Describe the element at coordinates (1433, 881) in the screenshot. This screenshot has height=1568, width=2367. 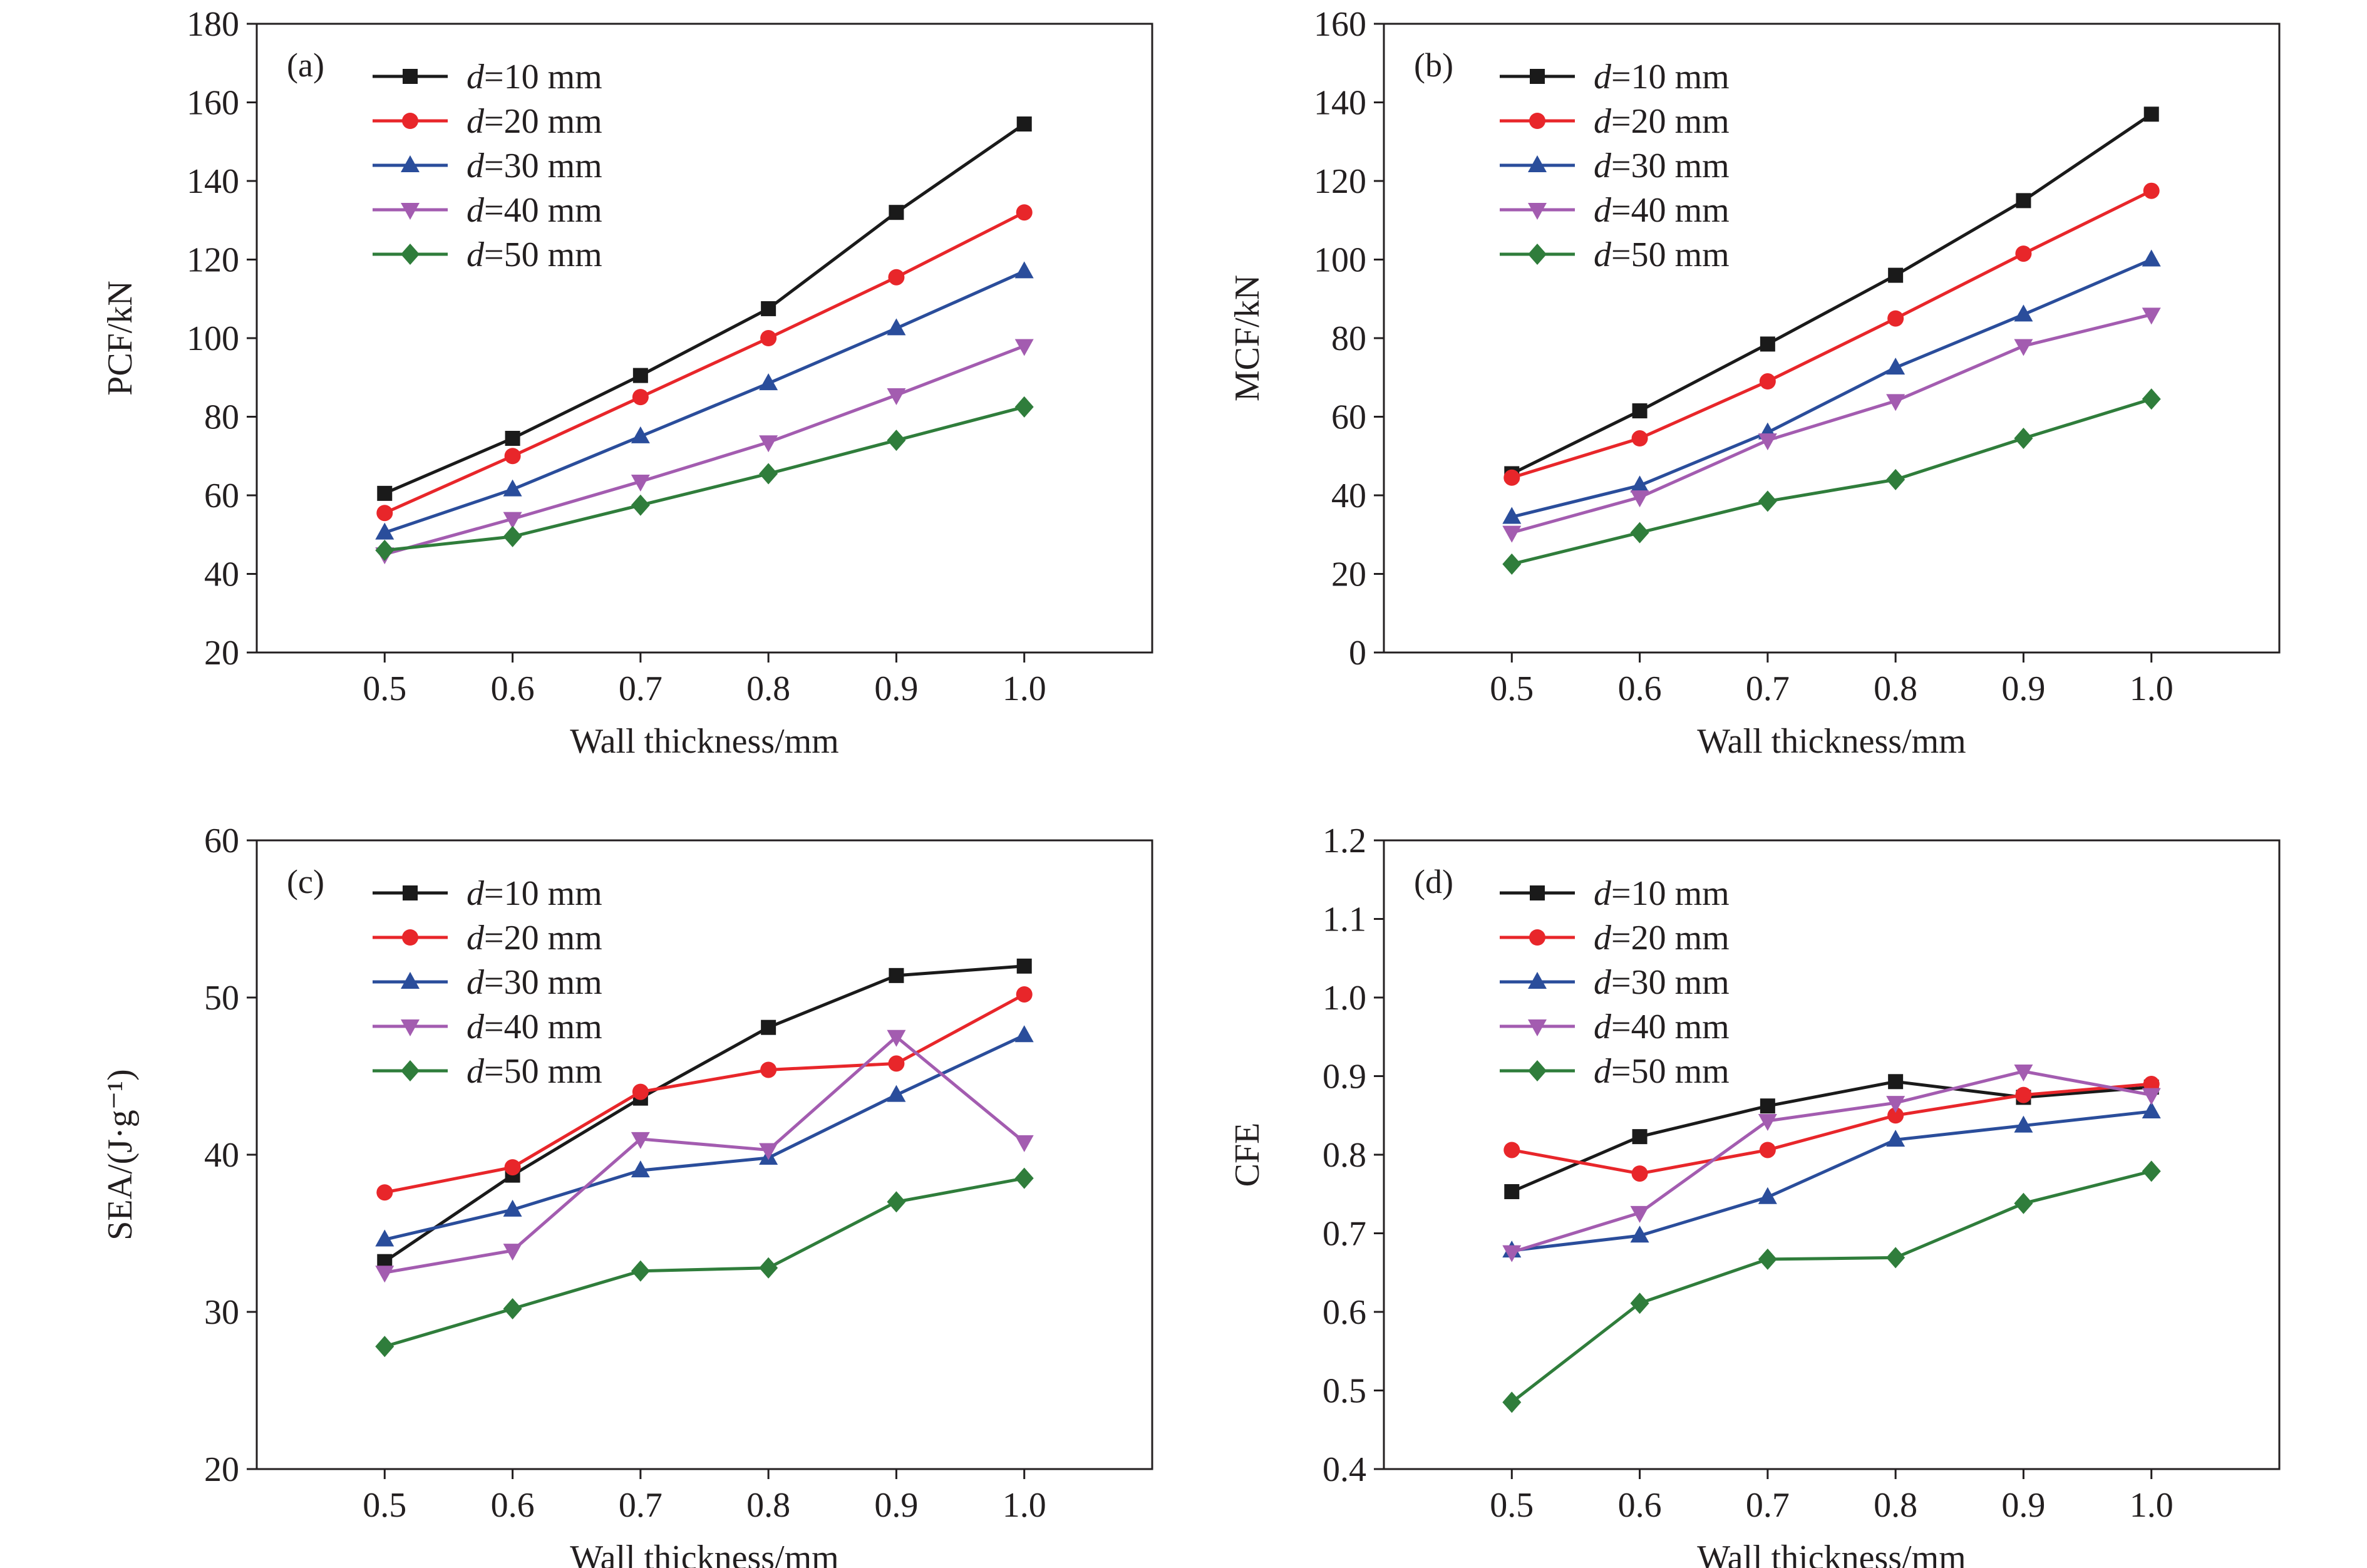
I see `panel-label: (d)` at that location.